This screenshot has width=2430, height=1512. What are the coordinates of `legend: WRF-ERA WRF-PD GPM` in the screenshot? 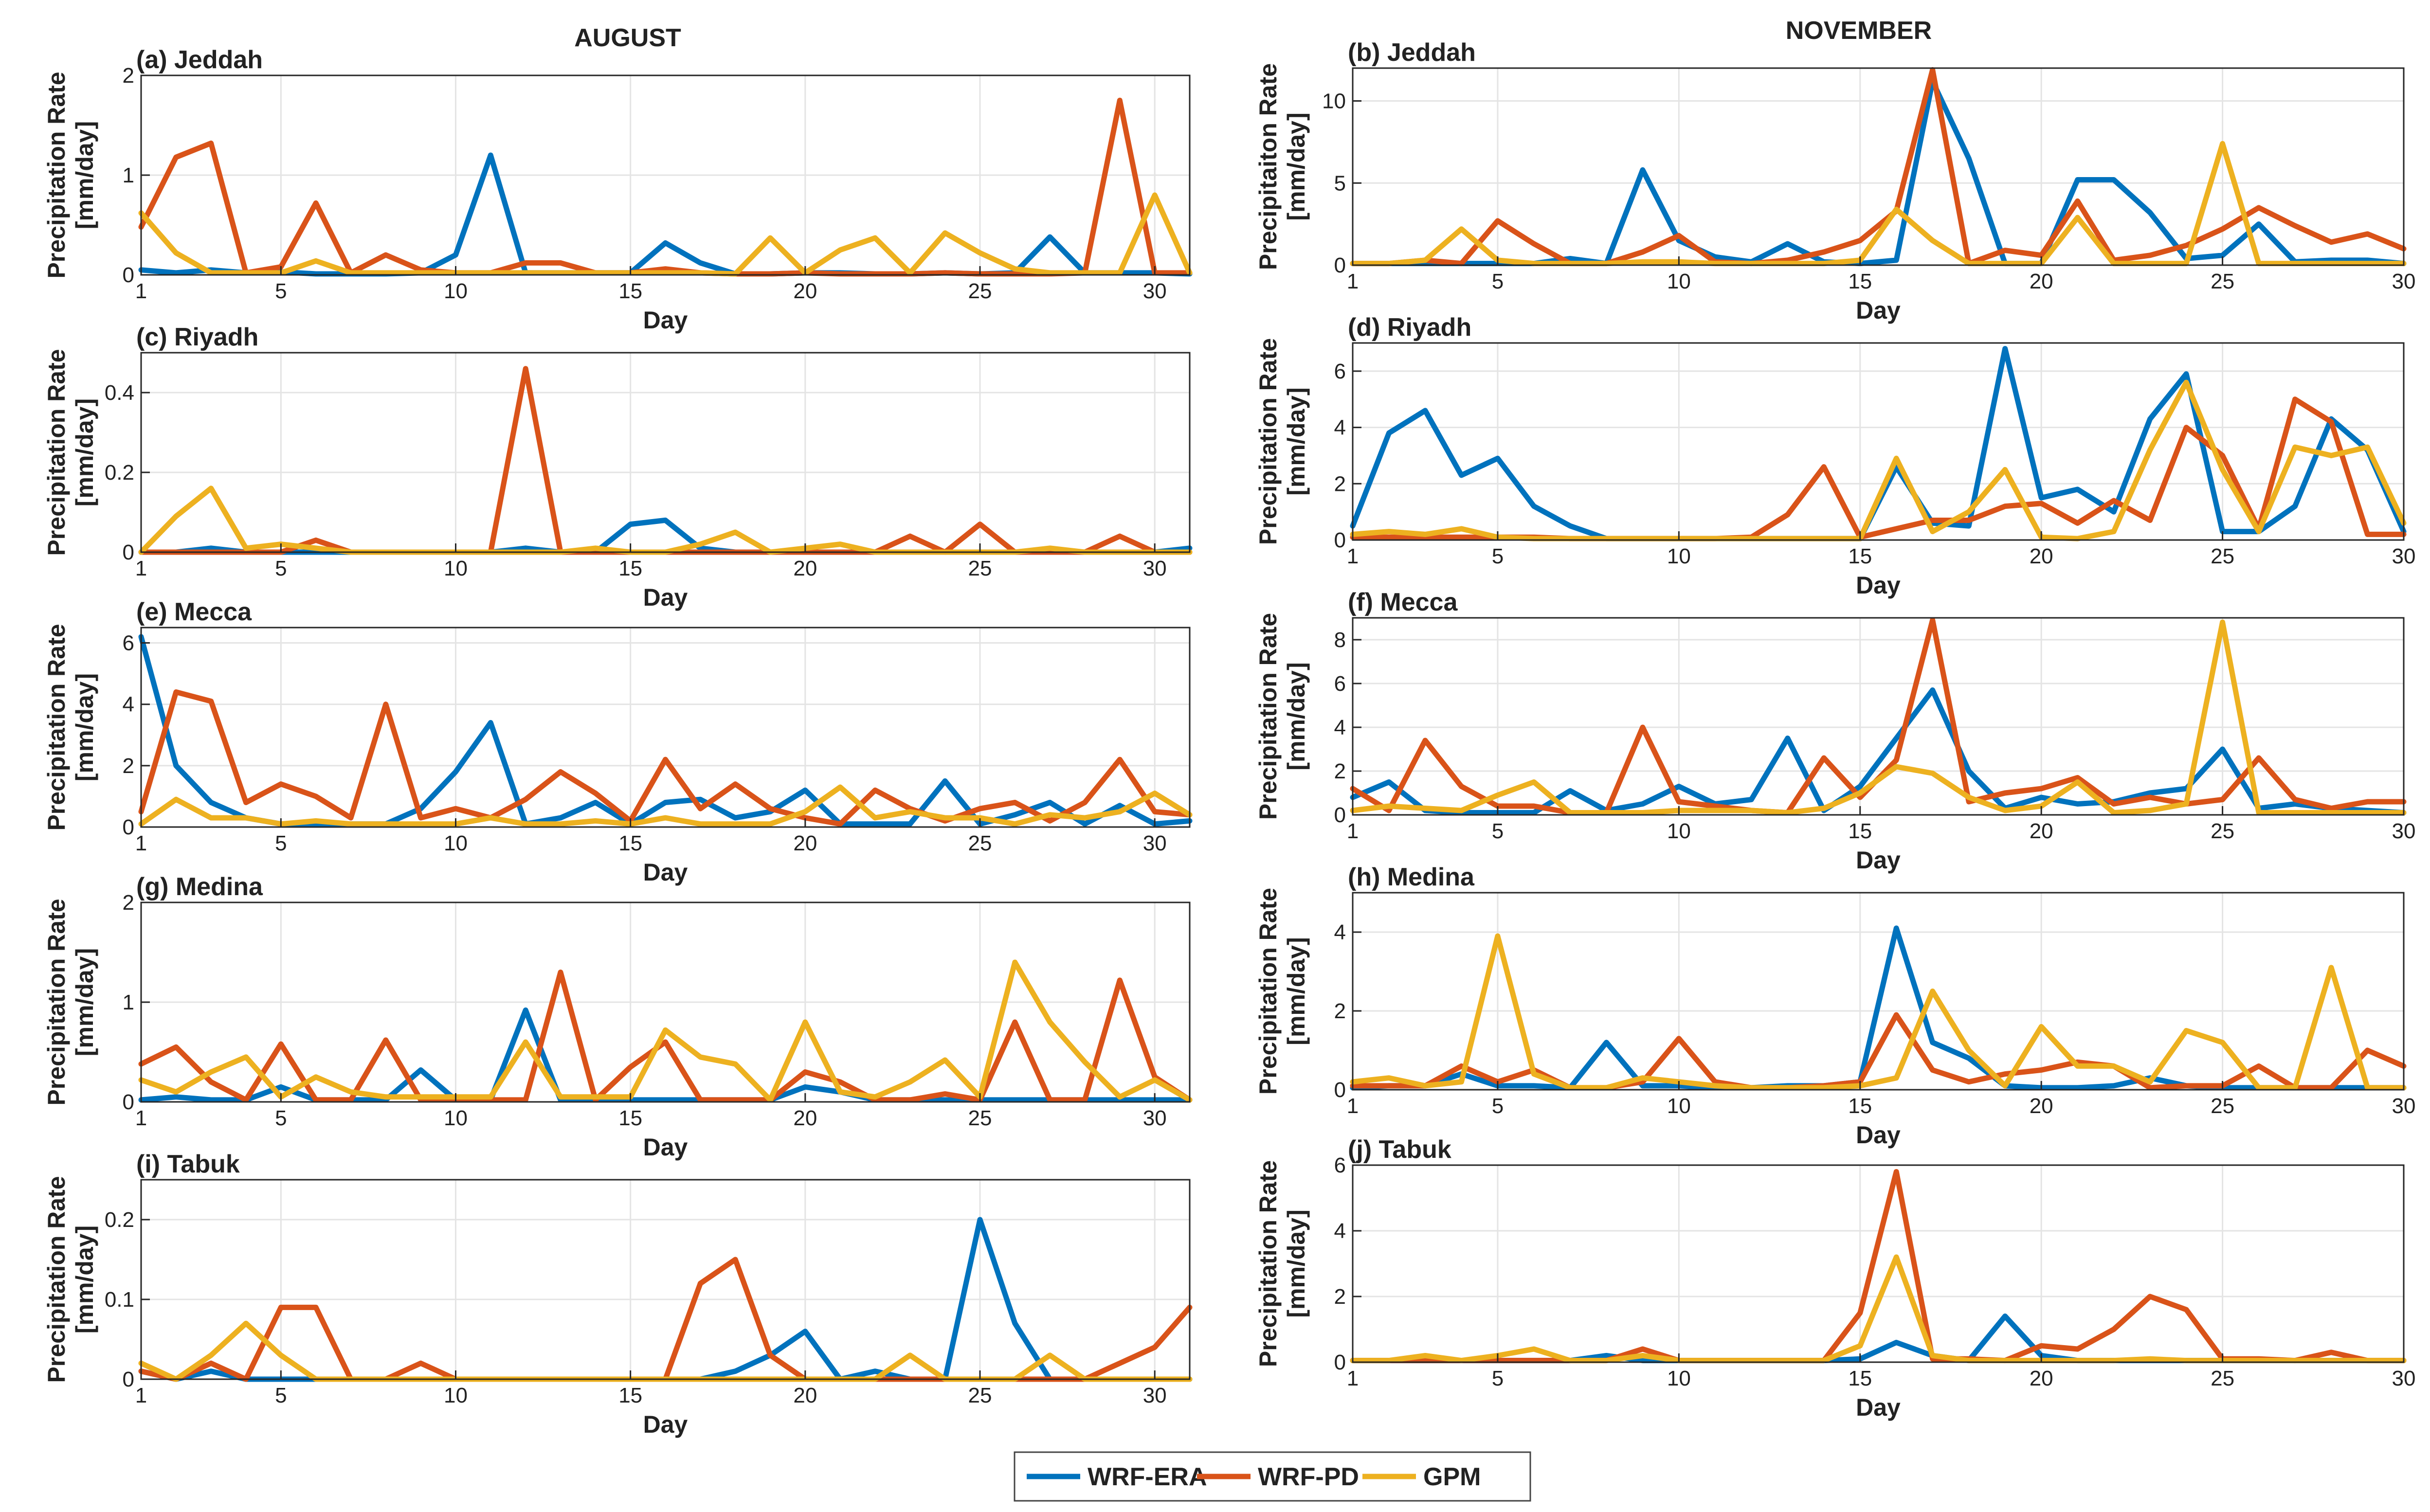 It's located at (1273, 1476).